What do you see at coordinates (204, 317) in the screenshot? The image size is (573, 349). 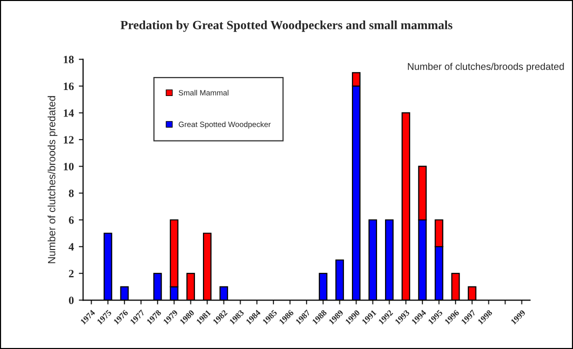 I see `x-tick-label: 1981` at bounding box center [204, 317].